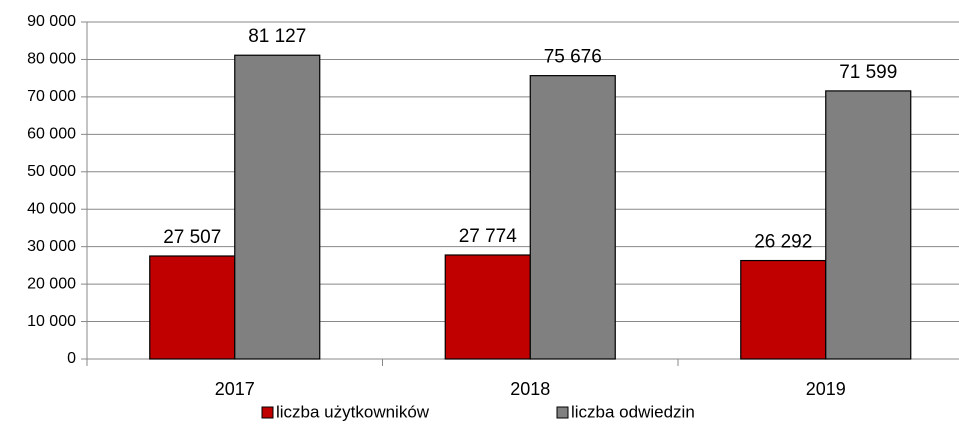 The width and height of the screenshot is (959, 425). Describe the element at coordinates (51, 283) in the screenshot. I see `y-tick-label: 20 000` at that location.